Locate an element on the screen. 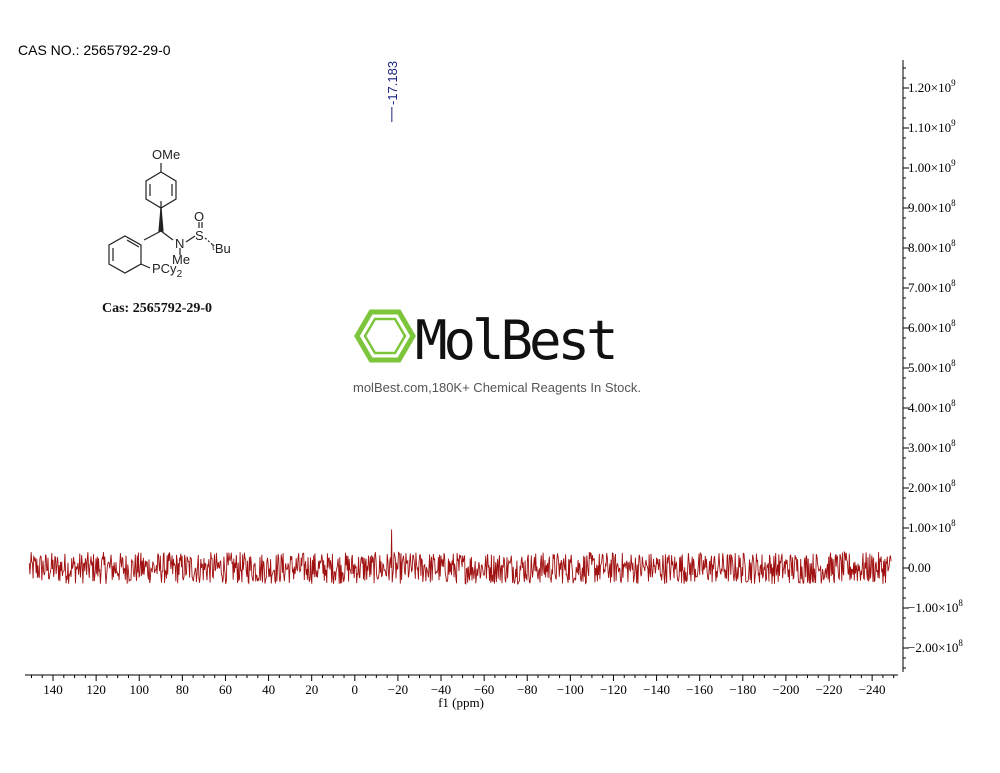  brand-name: MolBest is located at coordinates (515, 340).